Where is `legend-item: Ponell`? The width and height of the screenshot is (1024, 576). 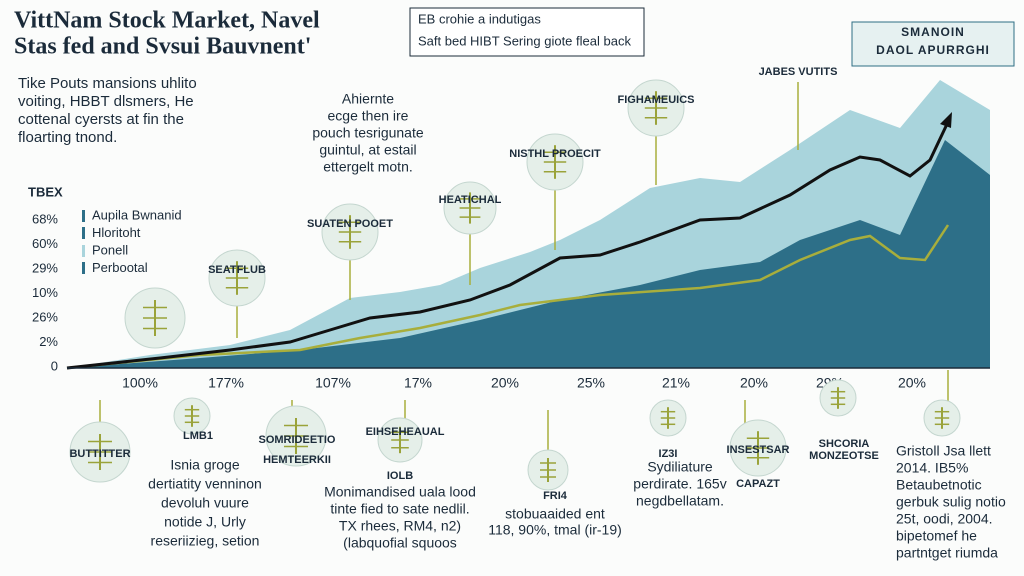 legend-item: Ponell is located at coordinates (110, 249).